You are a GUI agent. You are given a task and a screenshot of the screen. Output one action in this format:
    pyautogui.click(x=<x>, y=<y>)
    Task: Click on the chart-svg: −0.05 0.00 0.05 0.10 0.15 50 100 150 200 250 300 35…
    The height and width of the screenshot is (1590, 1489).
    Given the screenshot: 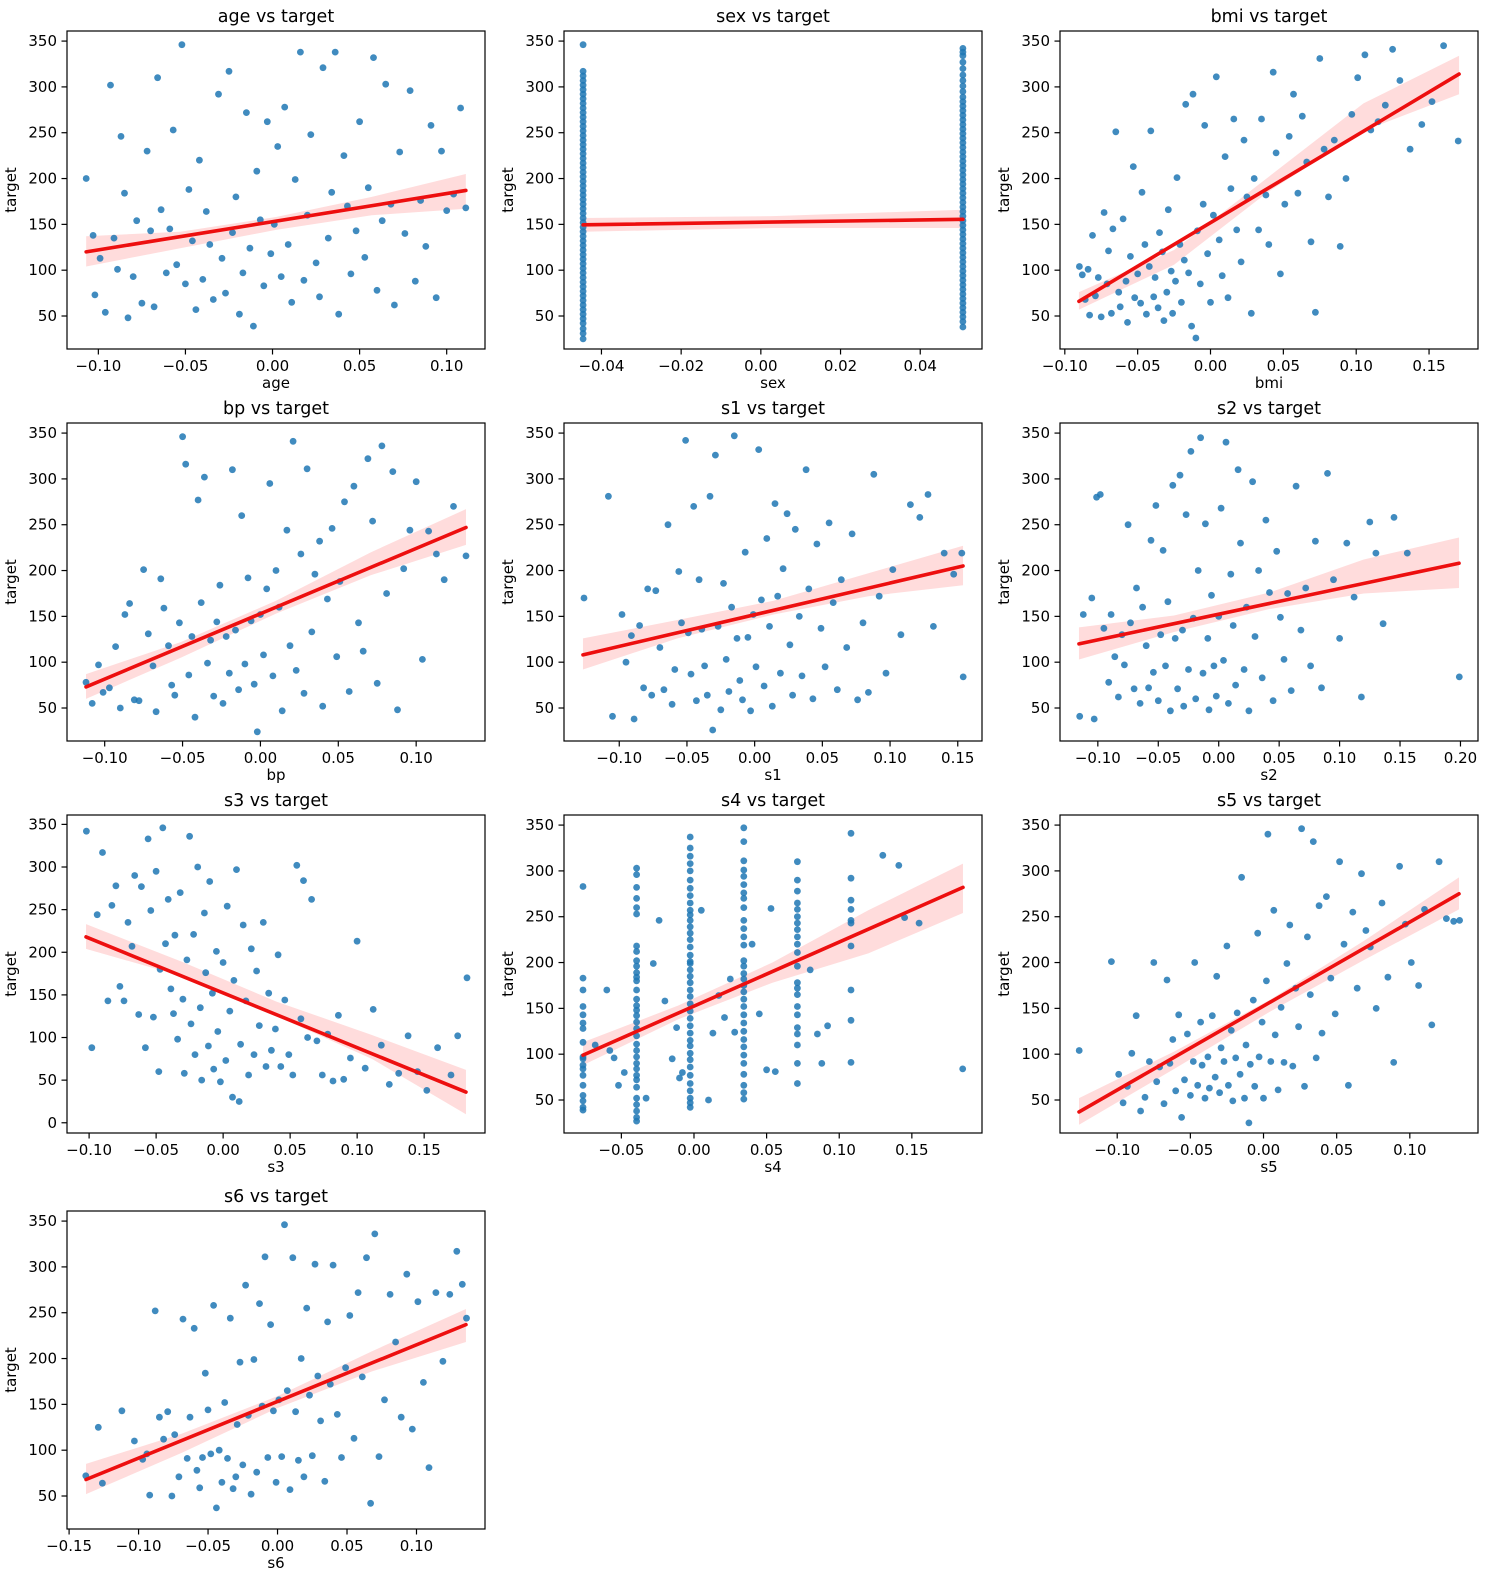 What is the action you would take?
    pyautogui.click(x=741, y=983)
    